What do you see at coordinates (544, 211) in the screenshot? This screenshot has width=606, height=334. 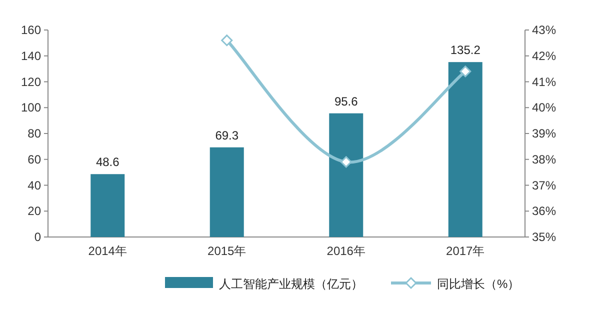 I see `y2-tick-label: 36%` at bounding box center [544, 211].